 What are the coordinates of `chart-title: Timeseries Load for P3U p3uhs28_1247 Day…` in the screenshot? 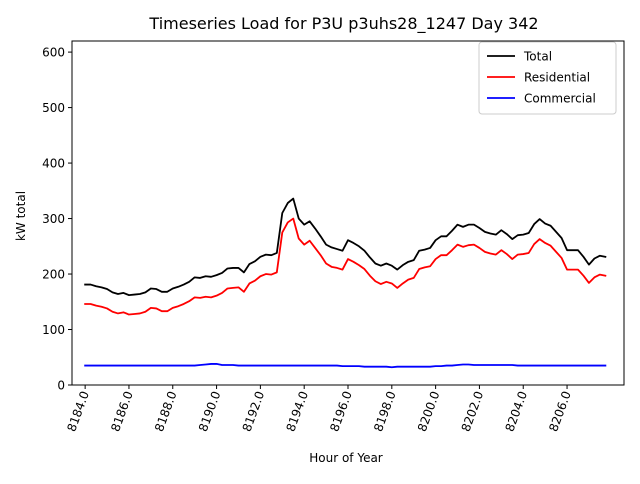 It's located at (343, 24).